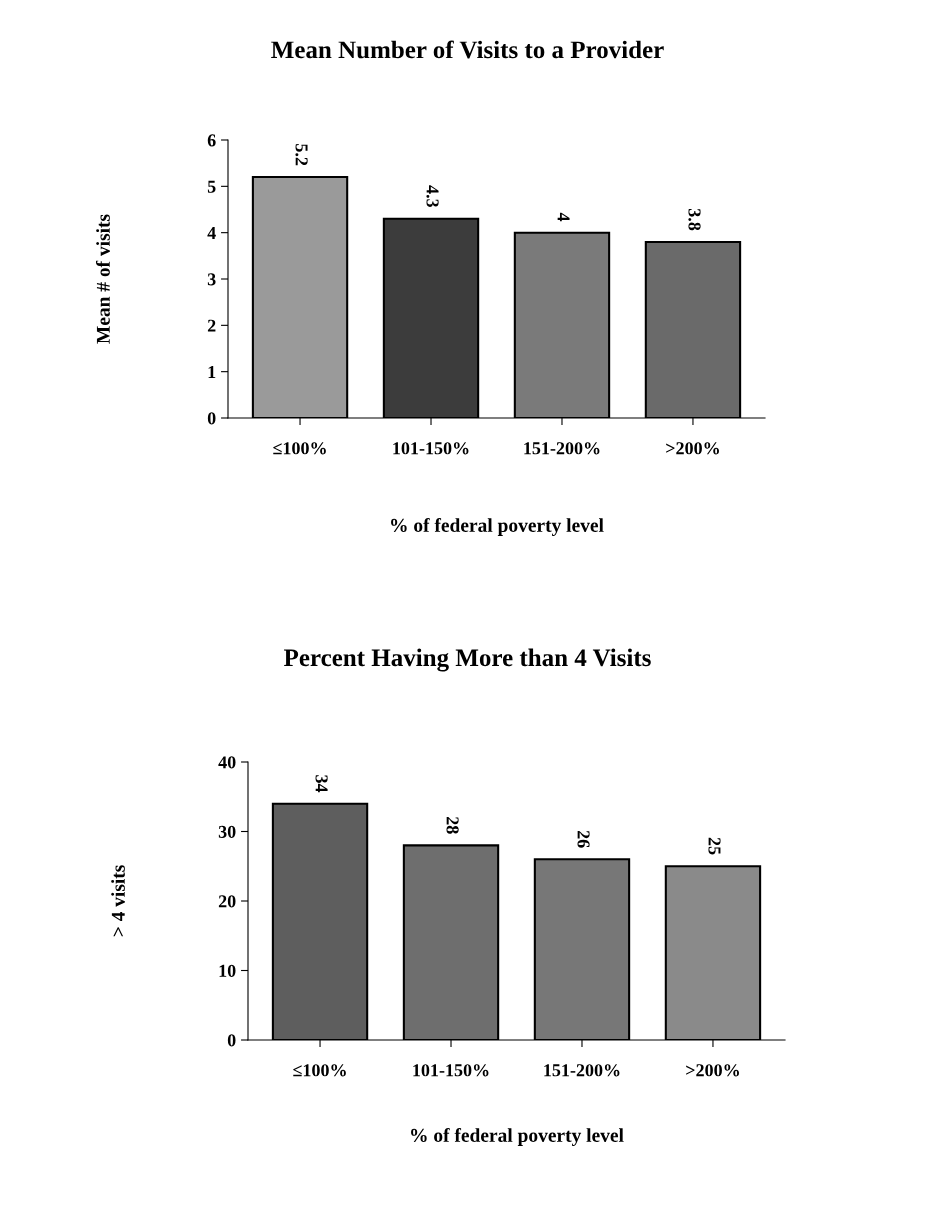 This screenshot has height=1228, width=935. What do you see at coordinates (211, 186) in the screenshot?
I see `y-tick-label: 5` at bounding box center [211, 186].